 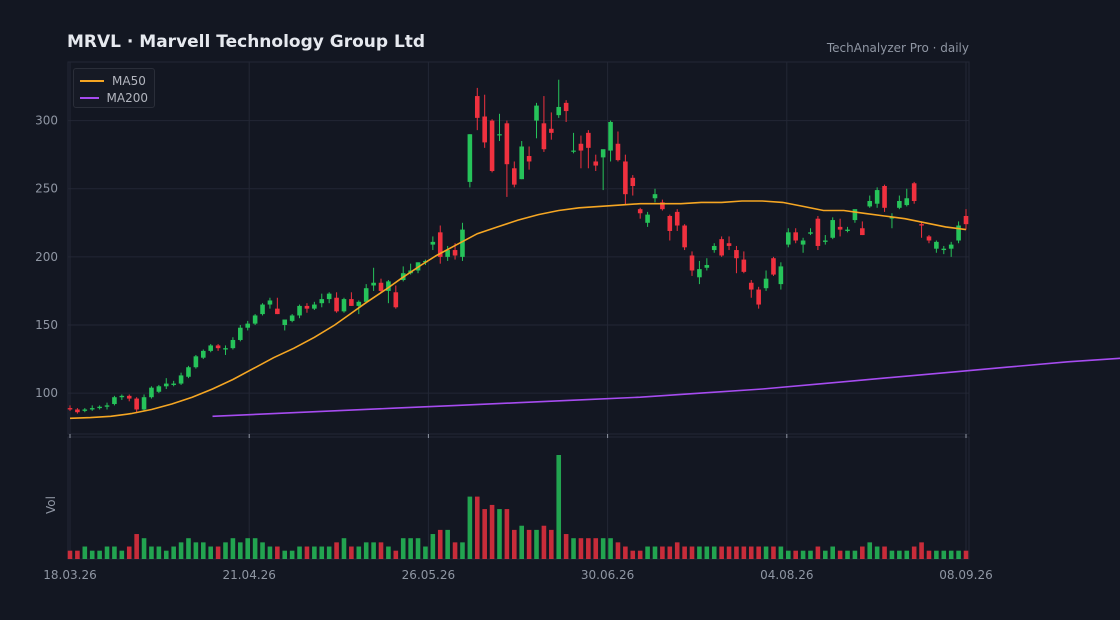 What do you see at coordinates (897, 48) in the screenshot?
I see `chart-subtitle: TechAnalyzer Pro · daily` at bounding box center [897, 48].